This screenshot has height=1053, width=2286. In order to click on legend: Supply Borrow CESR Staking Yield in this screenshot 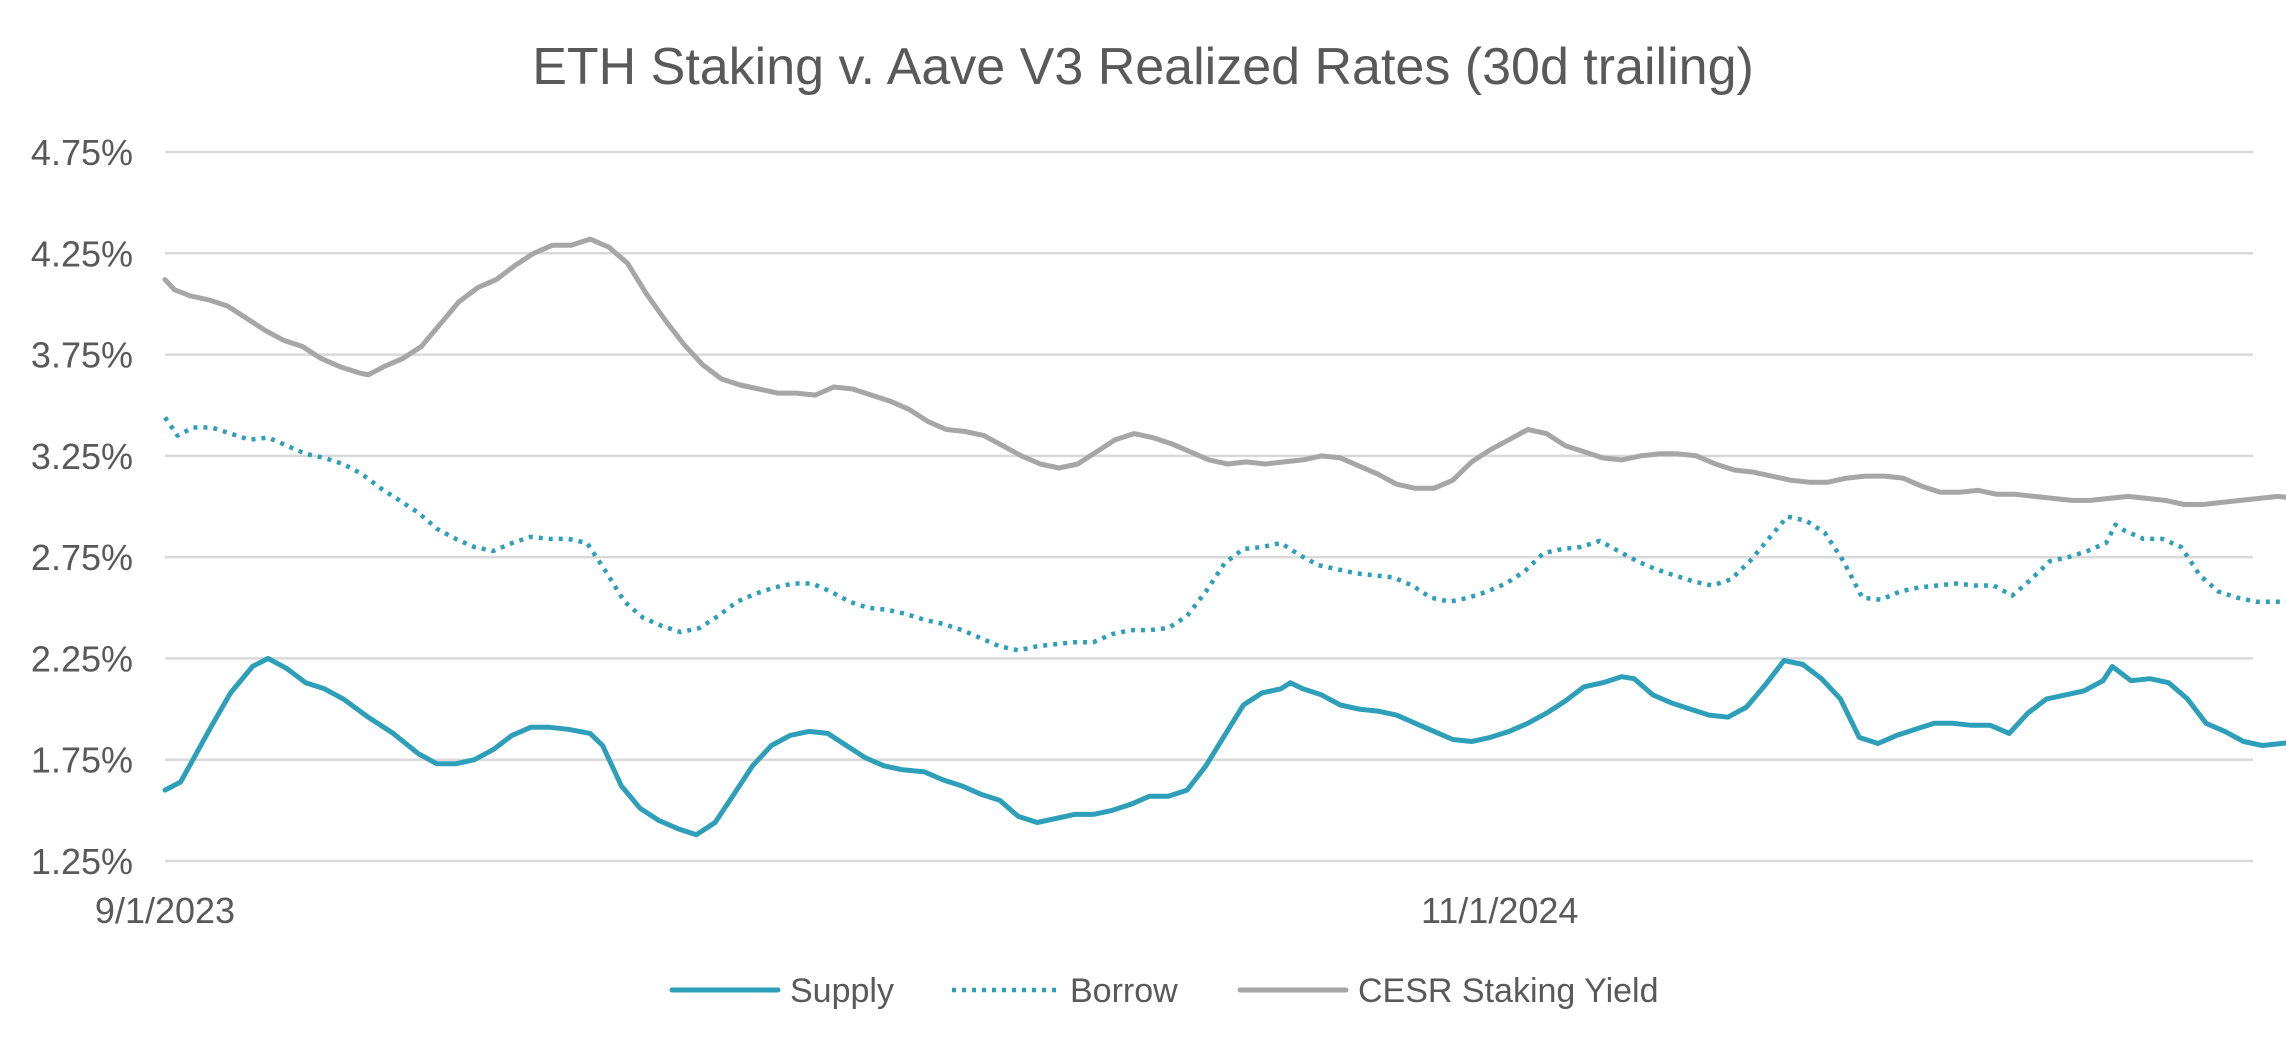, I will do `click(1164, 991)`.